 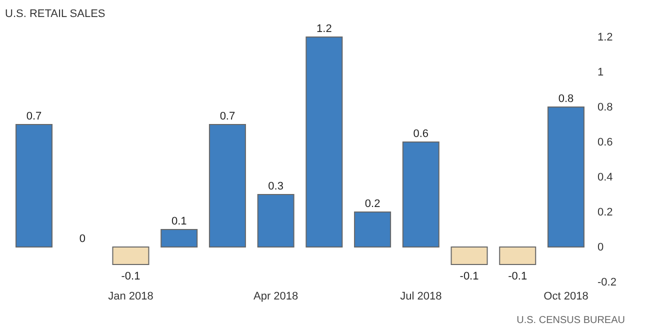 What do you see at coordinates (421, 134) in the screenshot?
I see `data-label: 0.6` at bounding box center [421, 134].